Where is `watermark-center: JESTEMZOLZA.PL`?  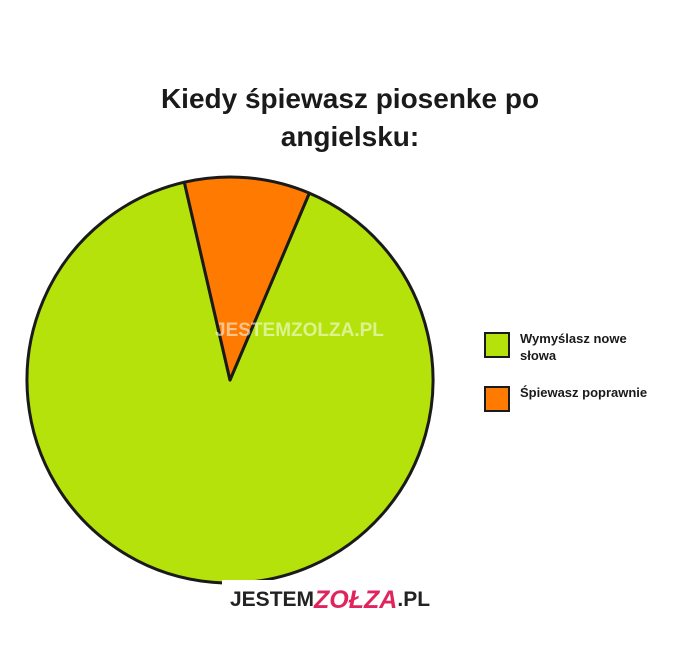
watermark-center: JESTEMZOLZA.PL is located at coordinates (299, 330).